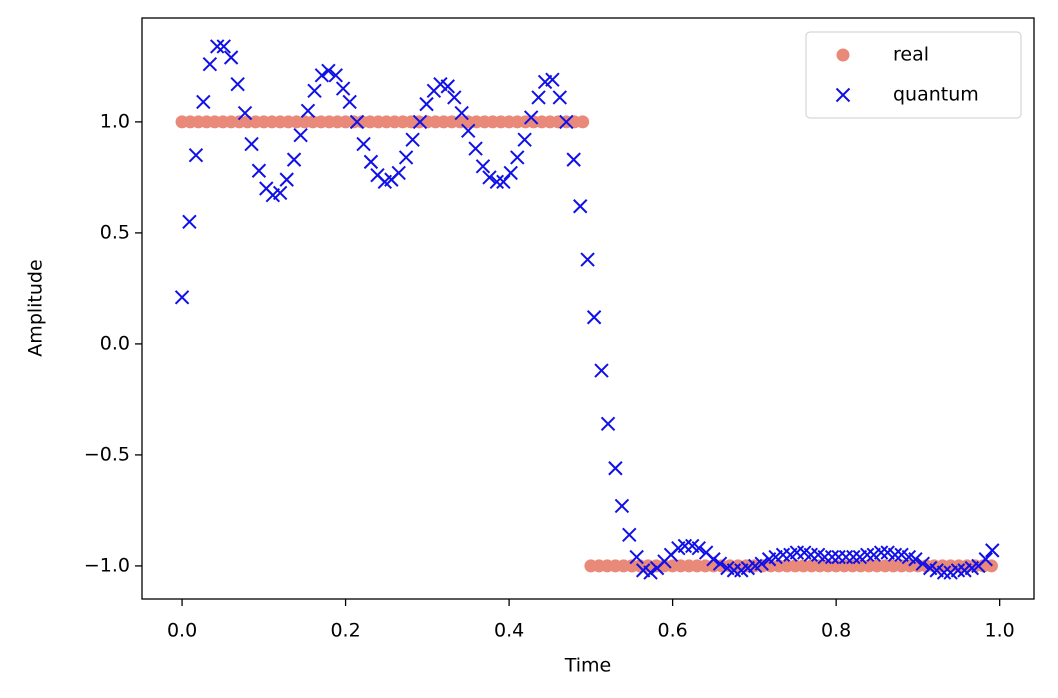  Describe the element at coordinates (673, 631) in the screenshot. I see `x-tick-label: 0.6` at that location.